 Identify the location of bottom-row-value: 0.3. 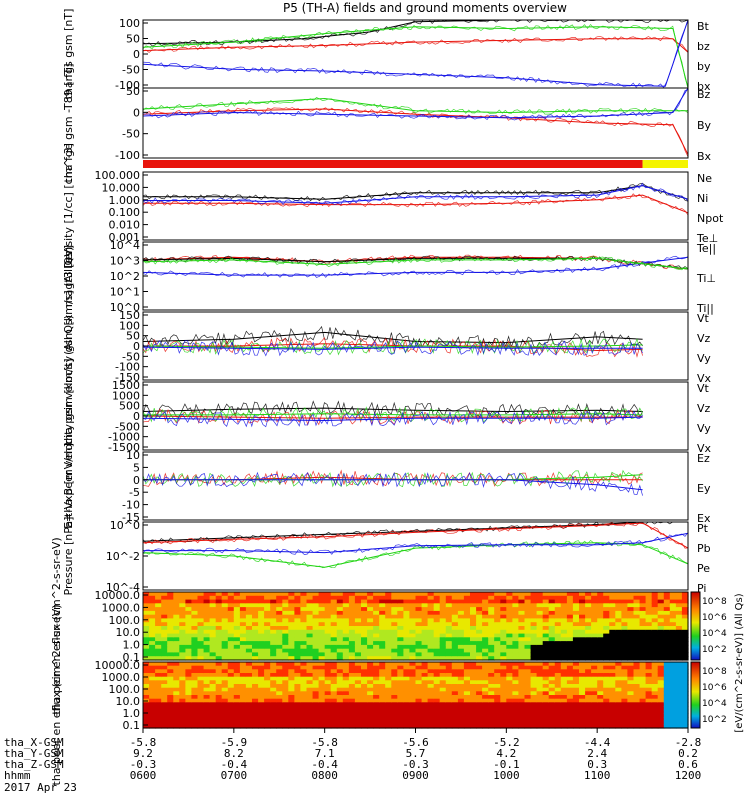
(597, 764).